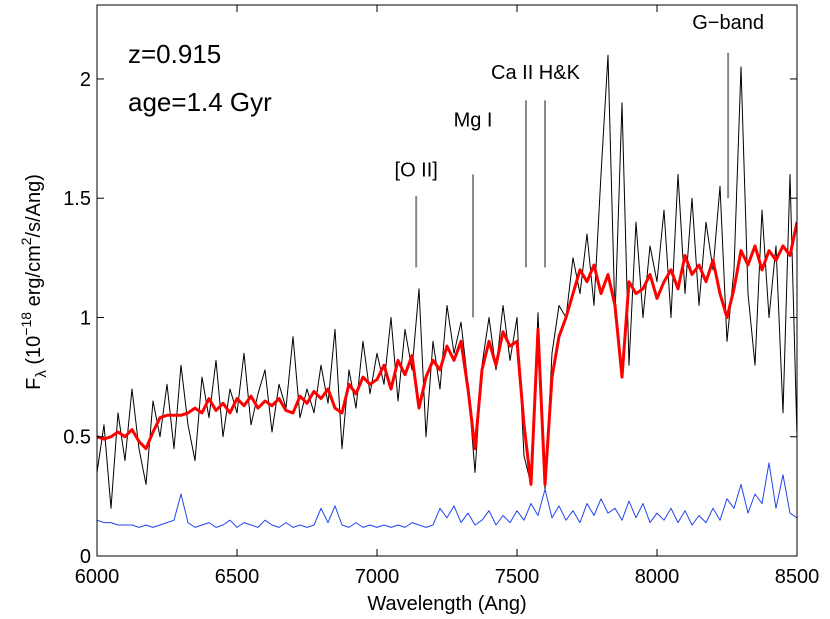 Image resolution: width=830 pixels, height=619 pixels. Describe the element at coordinates (473, 121) in the screenshot. I see `marker-label: Mg I` at that location.